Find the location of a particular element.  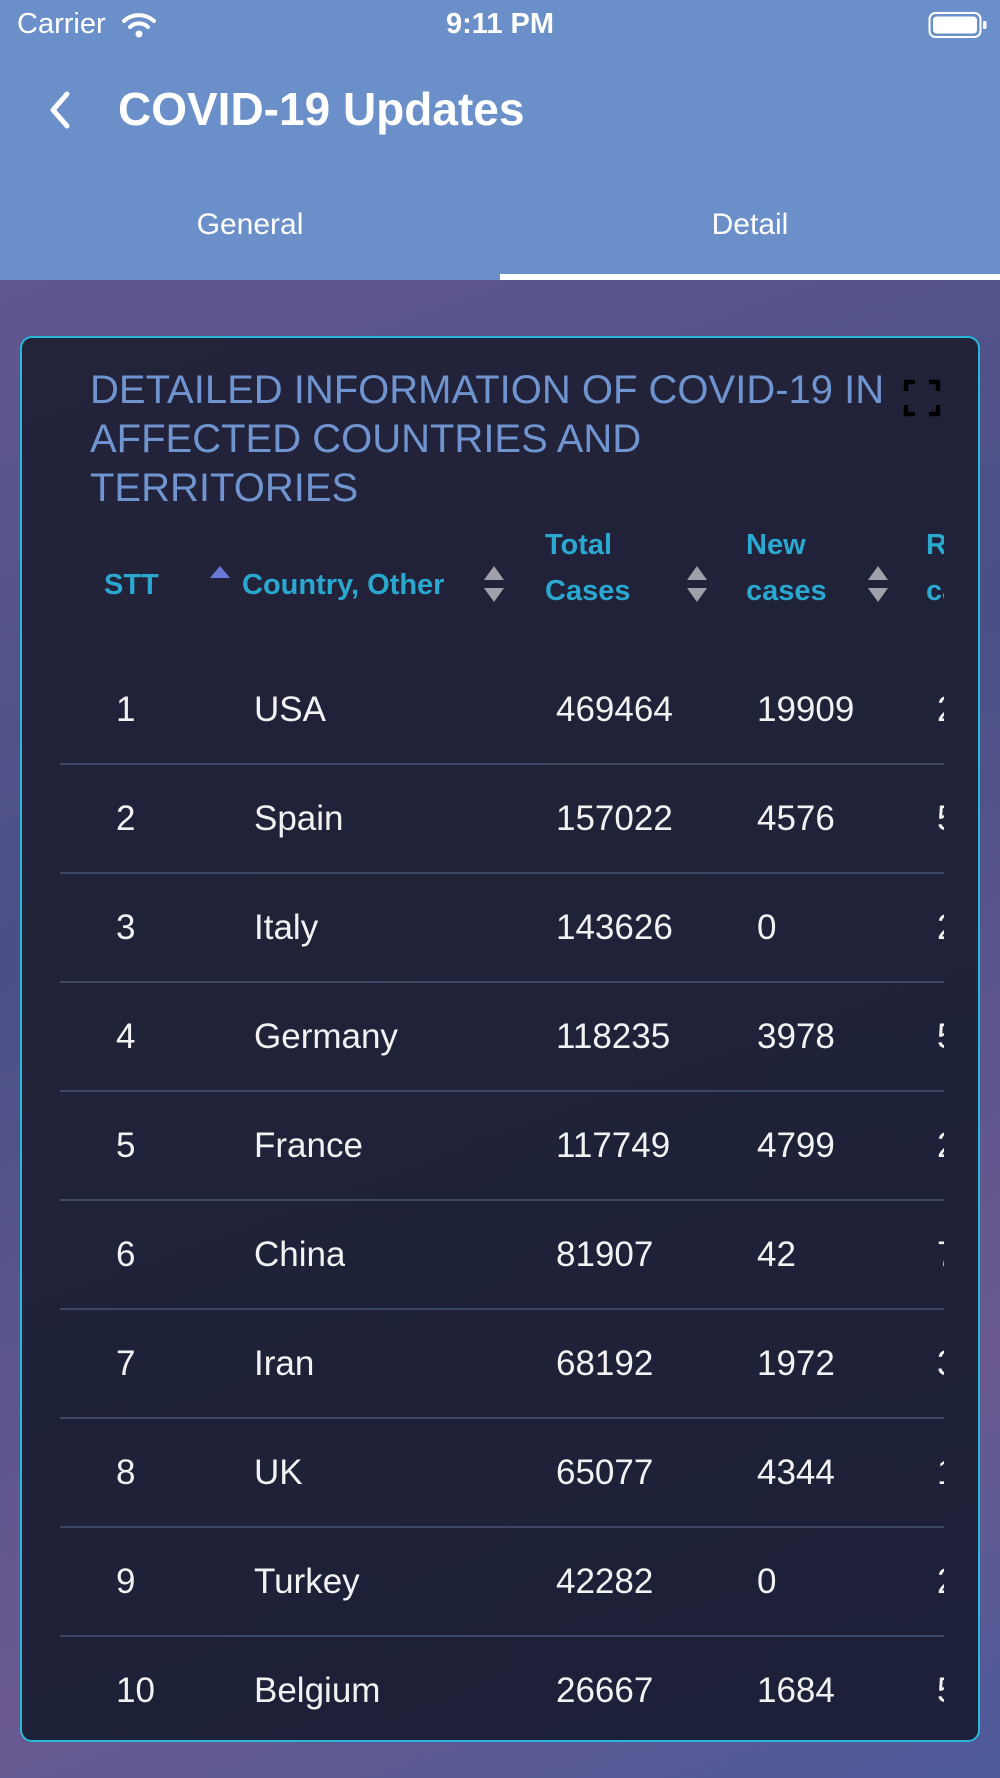

column-header-recovered: Re ca is located at coordinates (935, 568).